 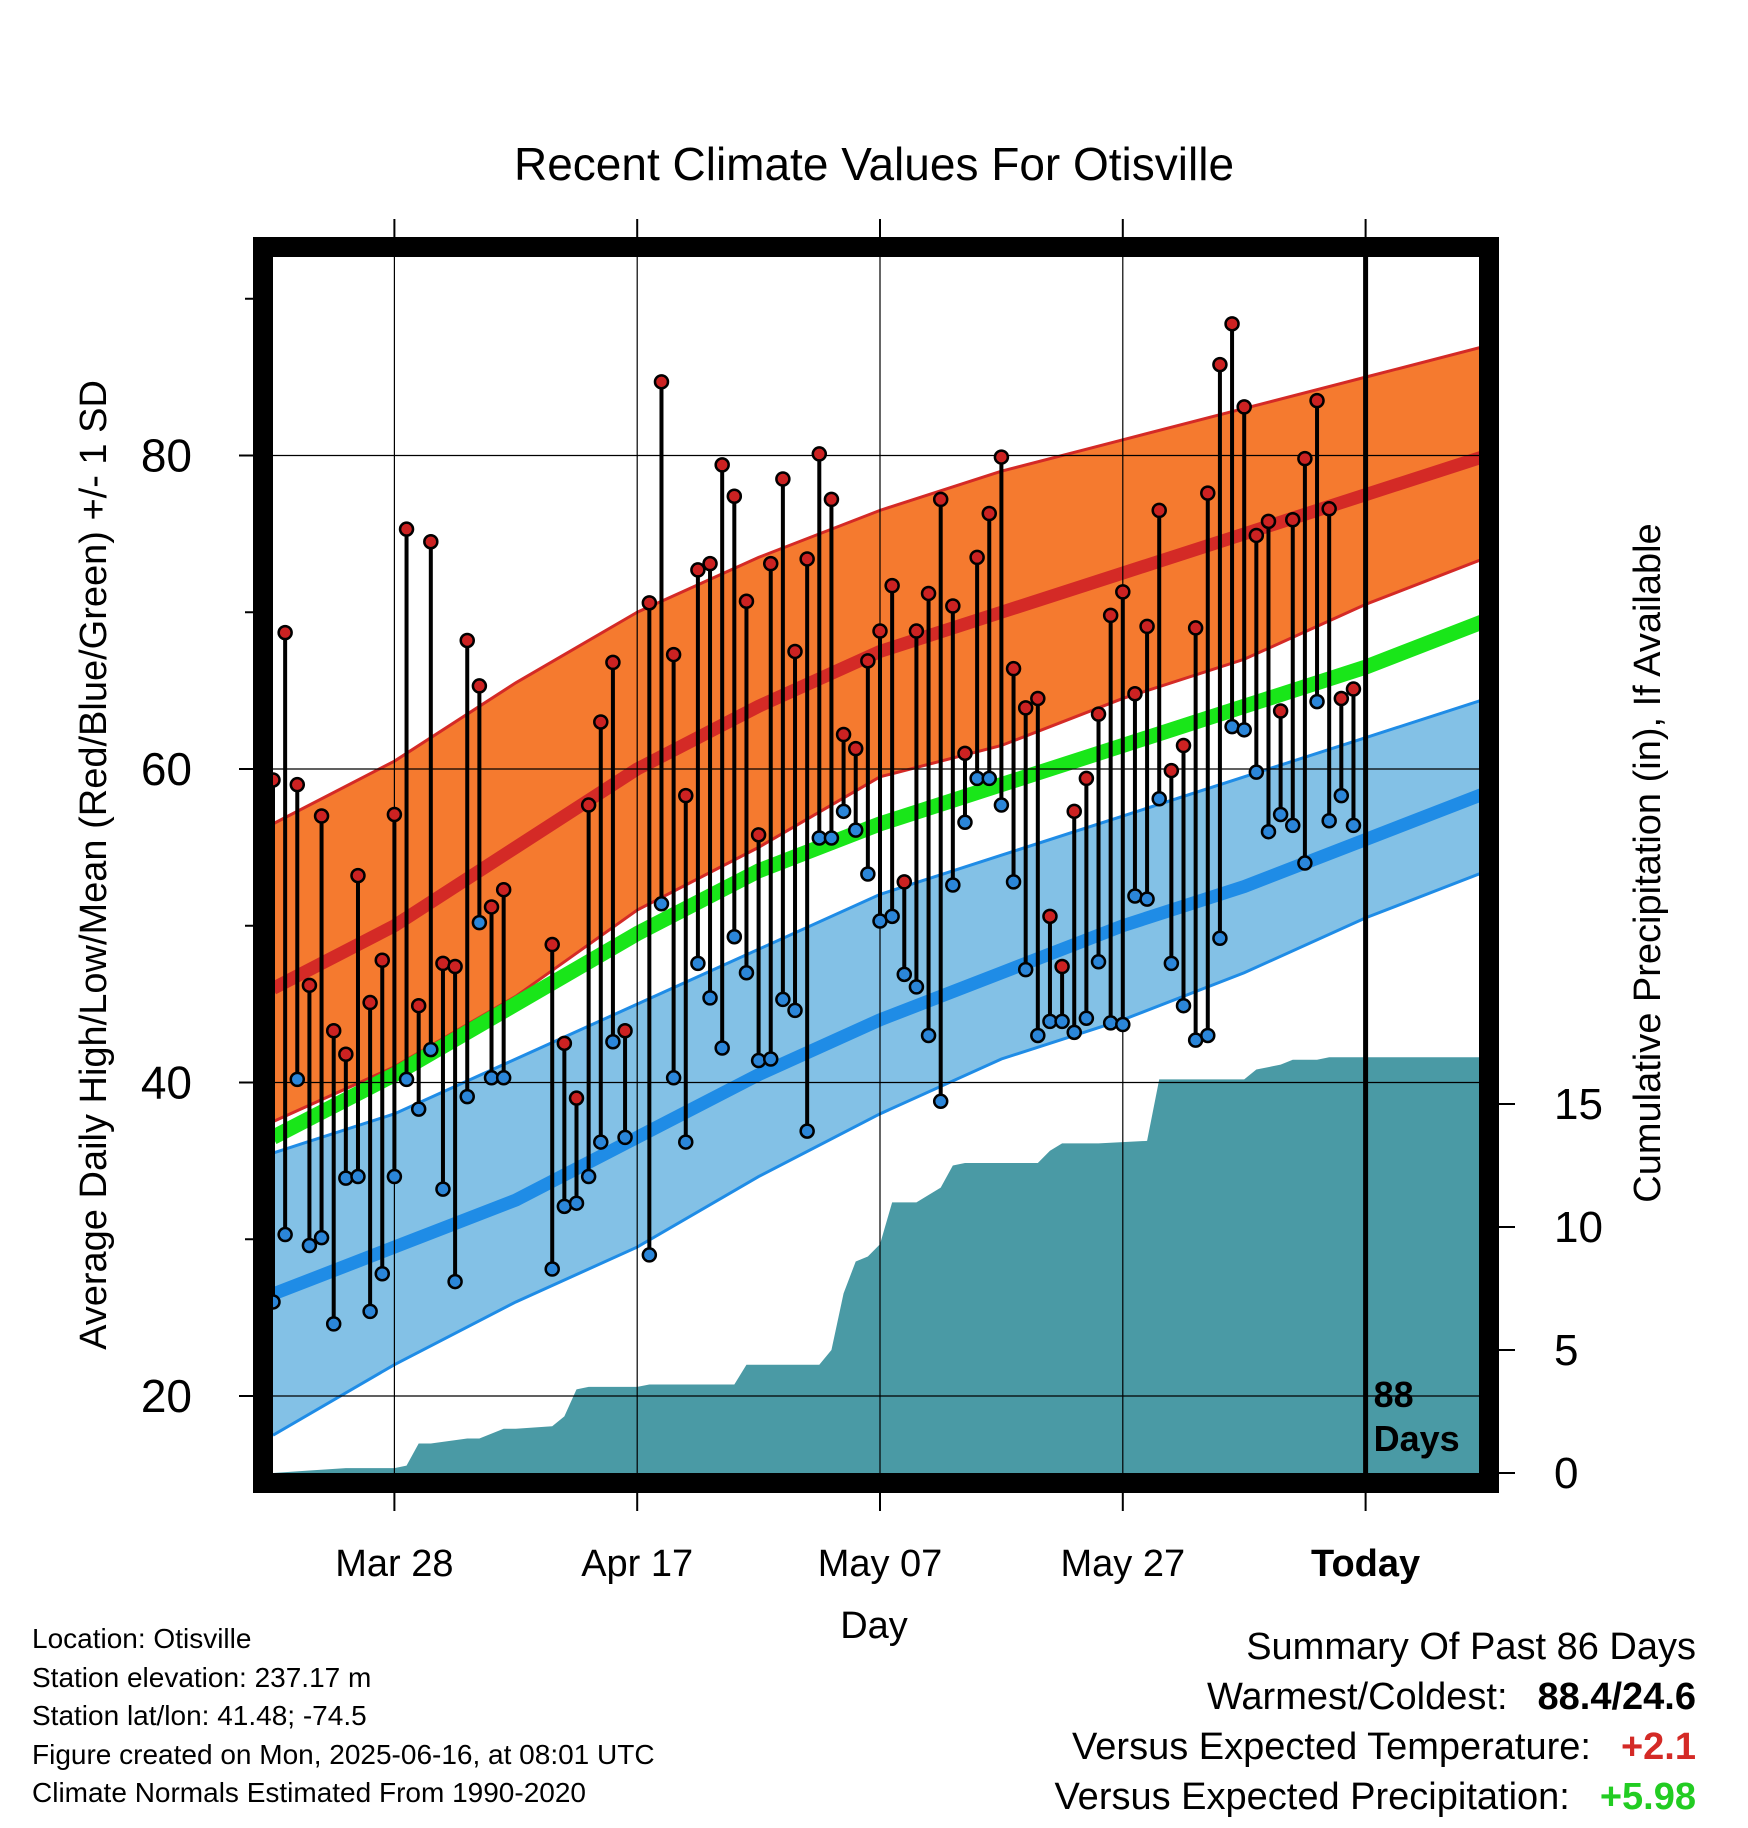 What do you see at coordinates (637, 1564) in the screenshot?
I see `x-tick-label: Apr 17` at bounding box center [637, 1564].